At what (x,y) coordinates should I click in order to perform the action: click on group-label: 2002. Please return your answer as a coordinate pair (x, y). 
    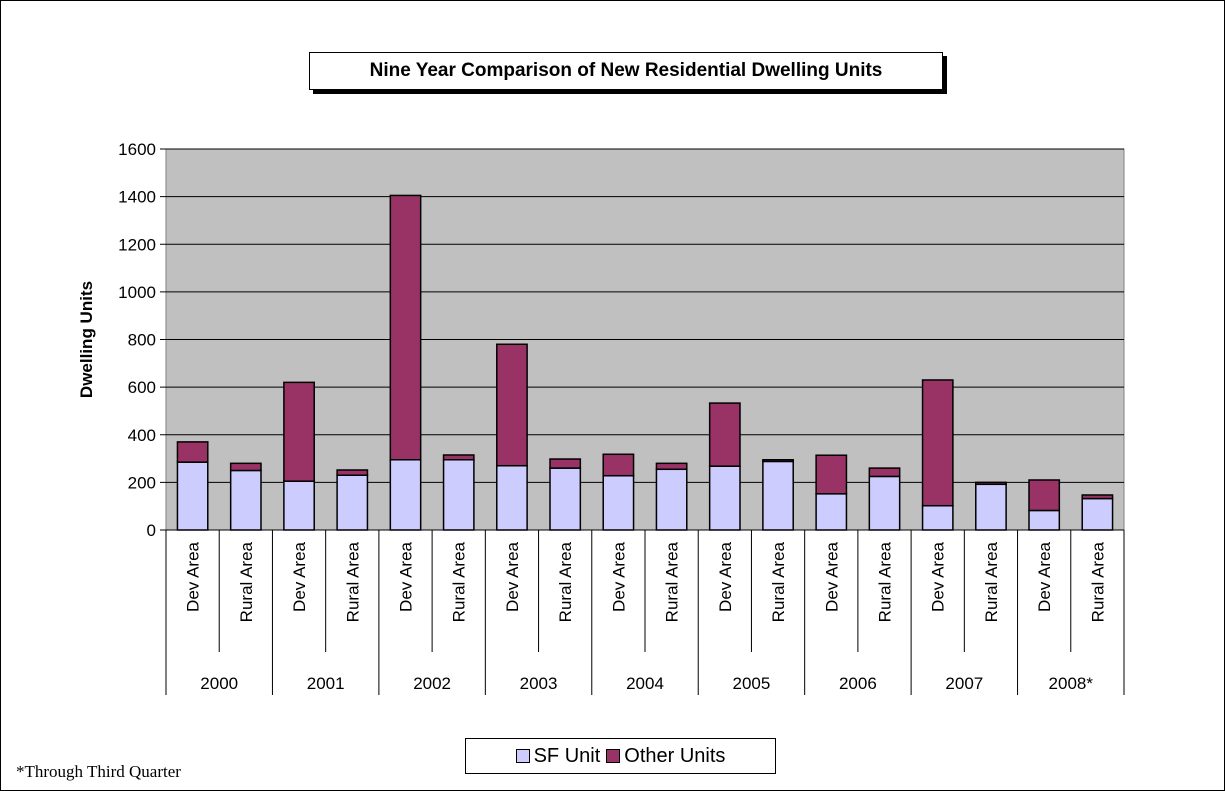
    Looking at the image, I should click on (432, 683).